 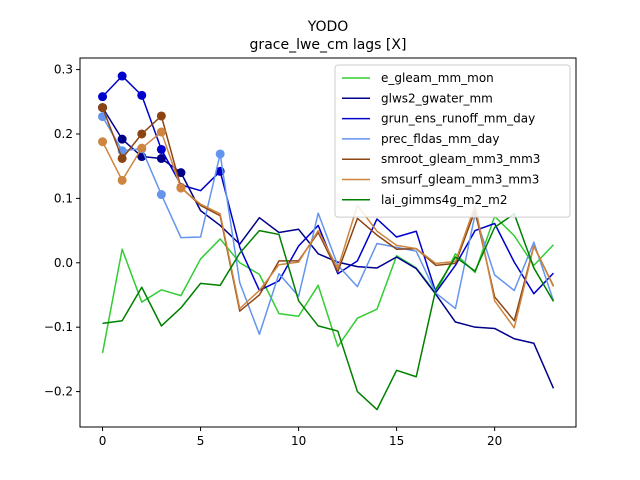 What do you see at coordinates (494, 441) in the screenshot?
I see `x-tick-label: 20` at bounding box center [494, 441].